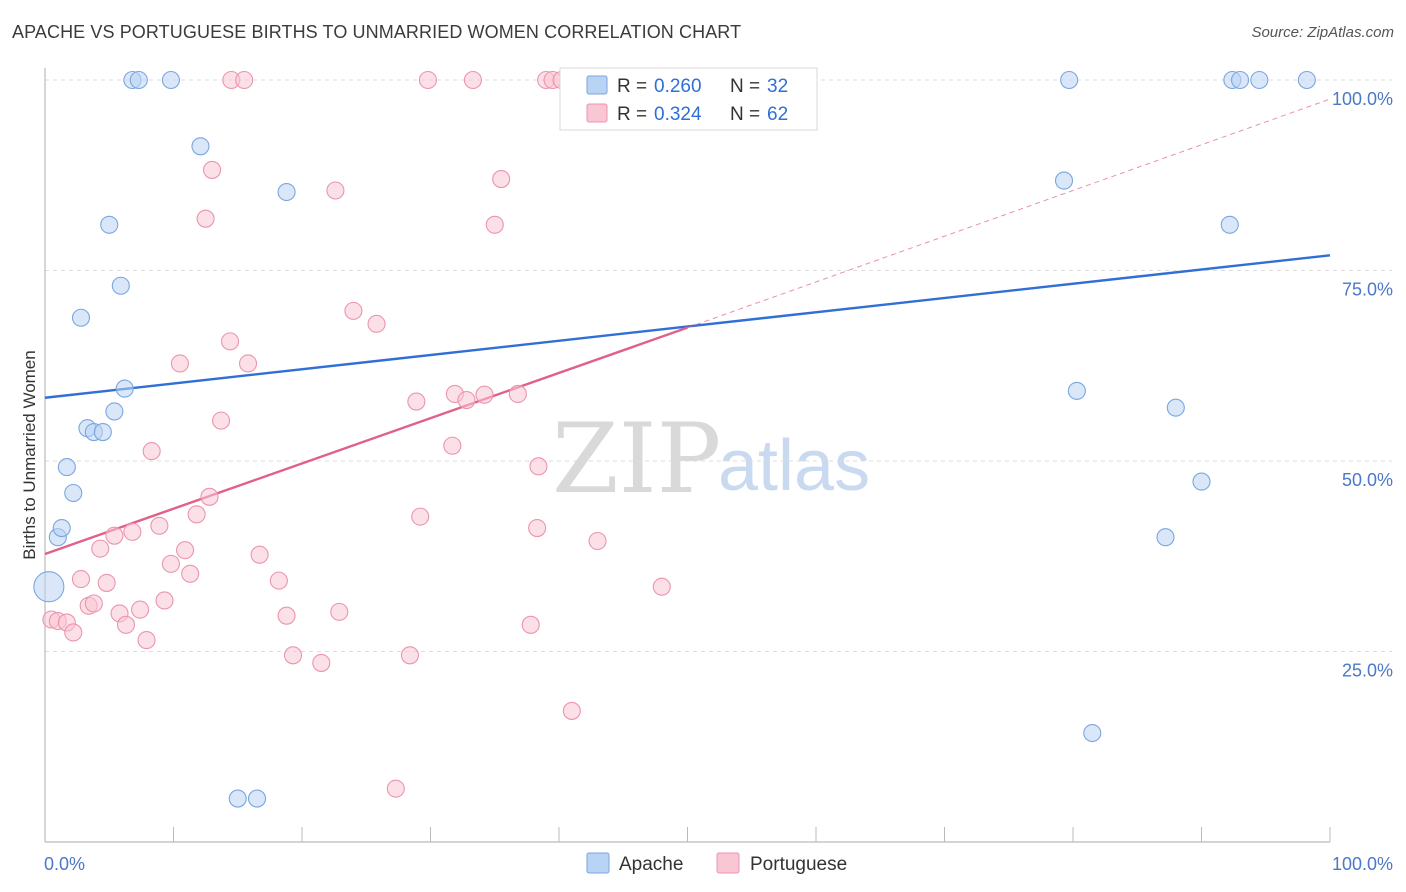 The width and height of the screenshot is (1406, 892). I want to click on bottom-legend: Apache Portuguese, so click(716, 863).